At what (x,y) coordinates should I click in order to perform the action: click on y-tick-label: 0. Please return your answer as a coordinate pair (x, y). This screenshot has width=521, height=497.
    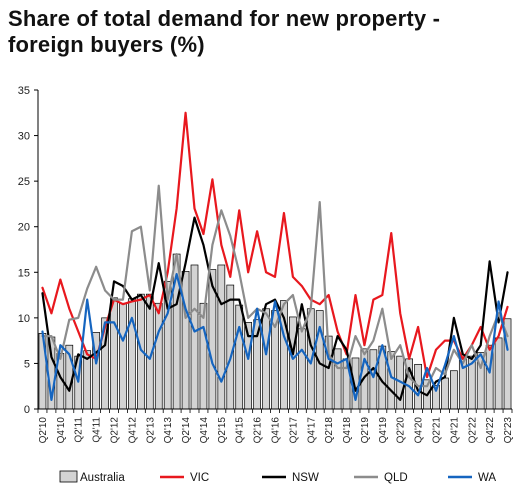
    Looking at the image, I should click on (27, 410).